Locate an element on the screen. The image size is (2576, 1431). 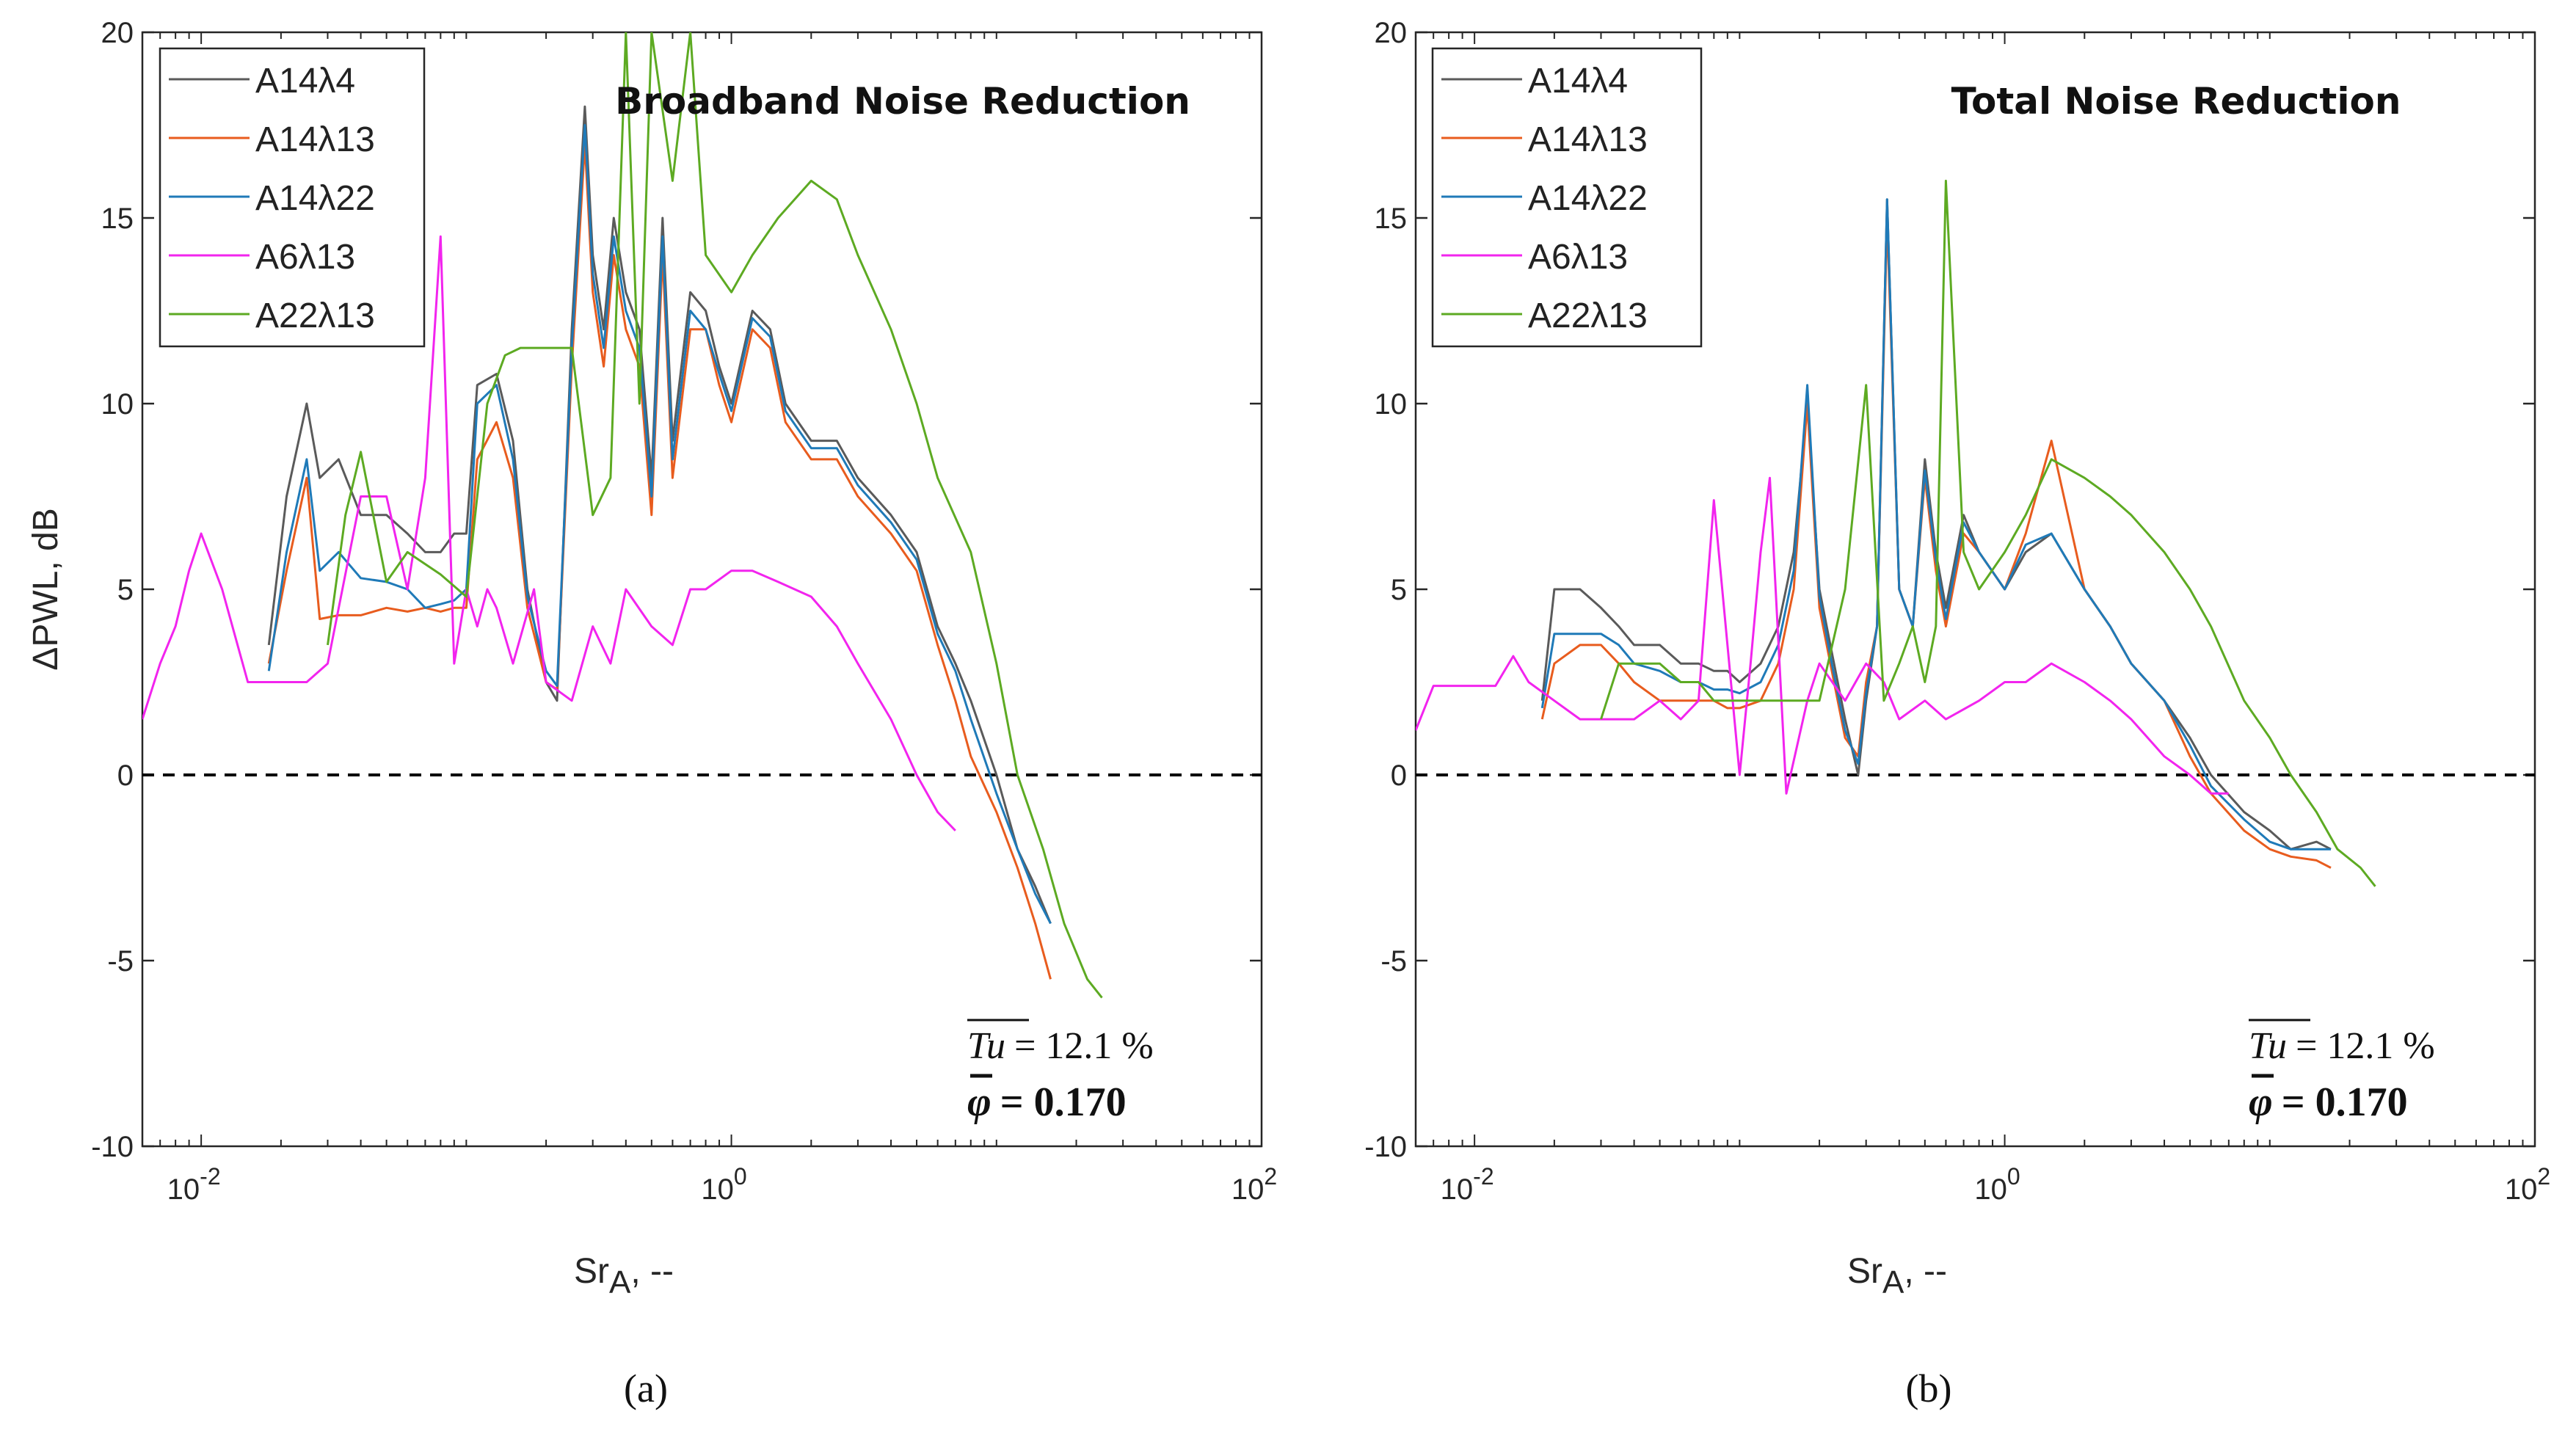
y-axis-label: ΔPWL, dB is located at coordinates (45, 589).